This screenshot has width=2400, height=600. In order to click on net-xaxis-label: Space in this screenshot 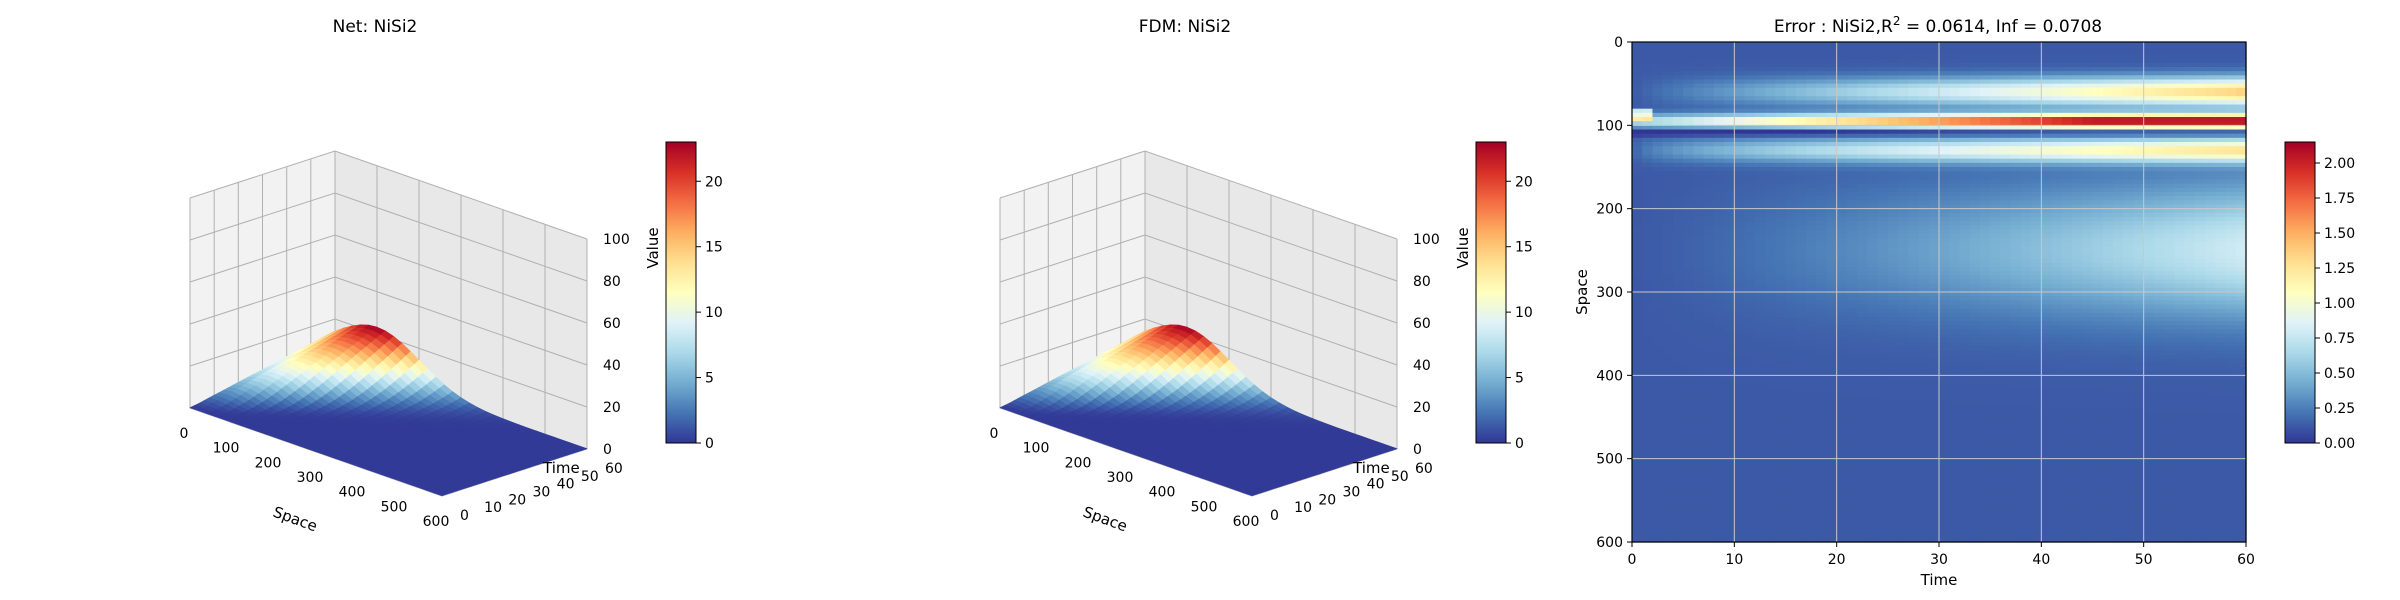, I will do `click(295, 519)`.